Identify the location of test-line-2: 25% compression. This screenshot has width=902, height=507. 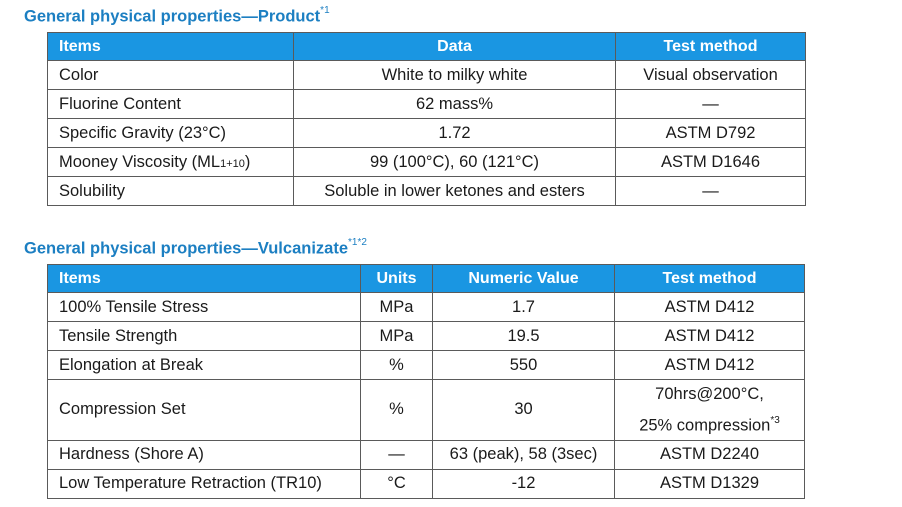
(705, 425).